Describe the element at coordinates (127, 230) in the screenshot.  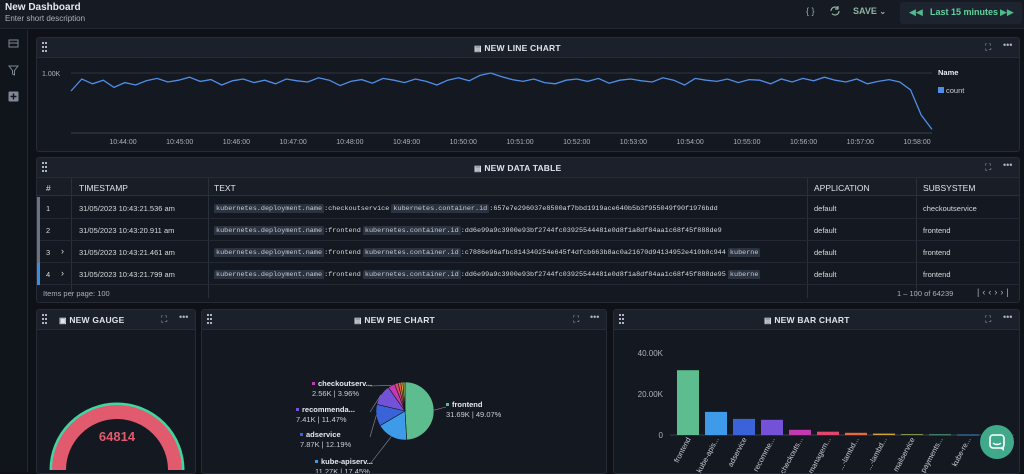
I see `timestamp-cell: 31/05/2023 10:43:20.911 am` at that location.